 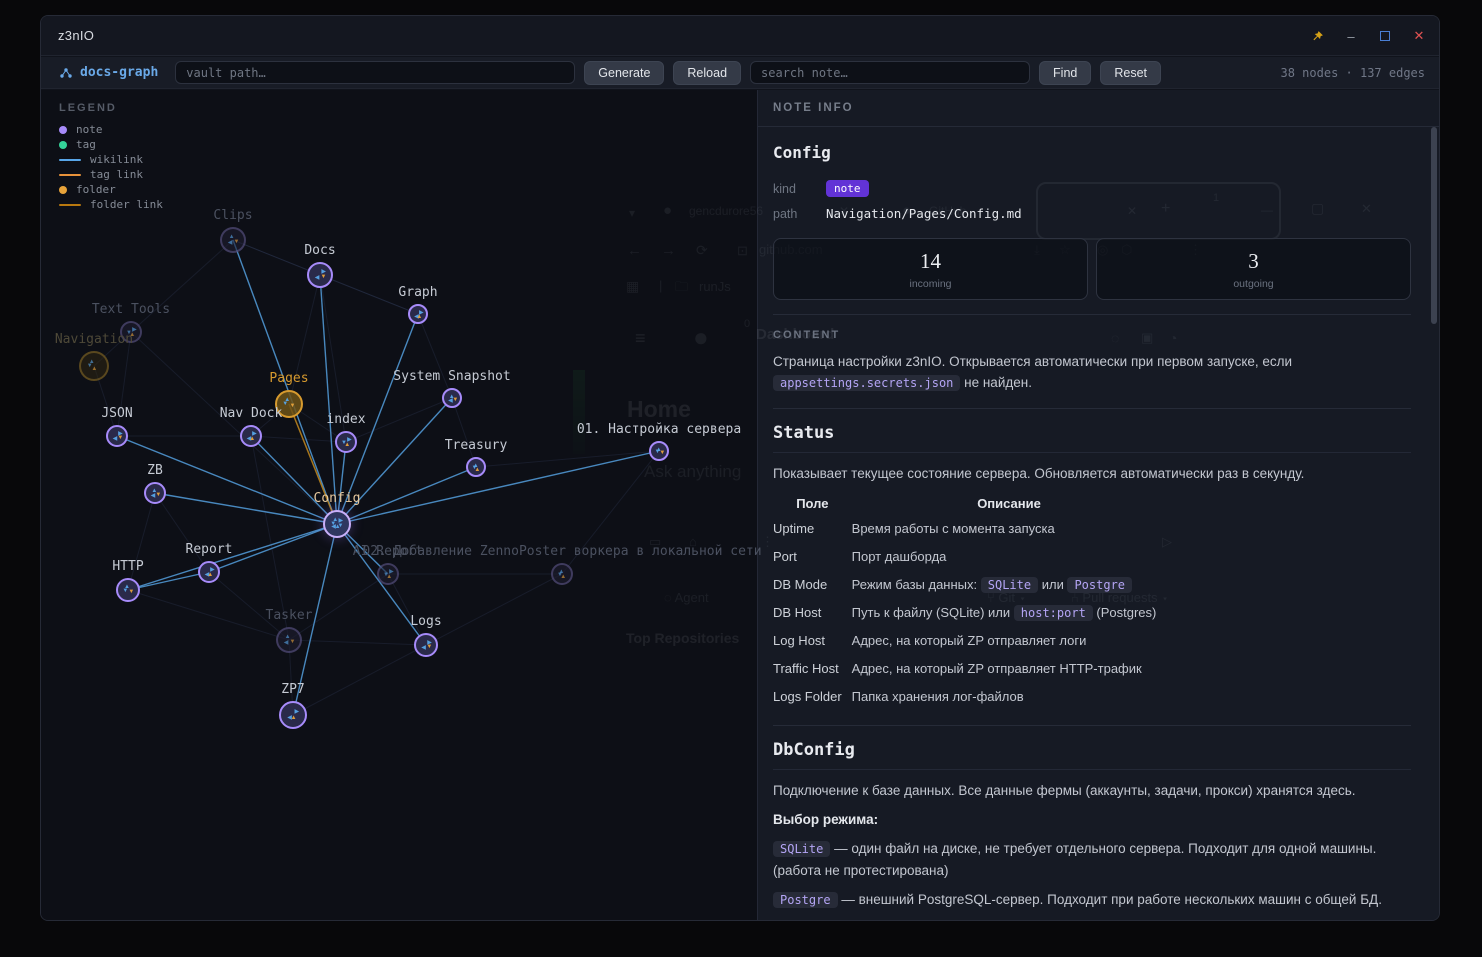 I want to click on graph-node-label-graph: Graph, so click(x=418, y=292).